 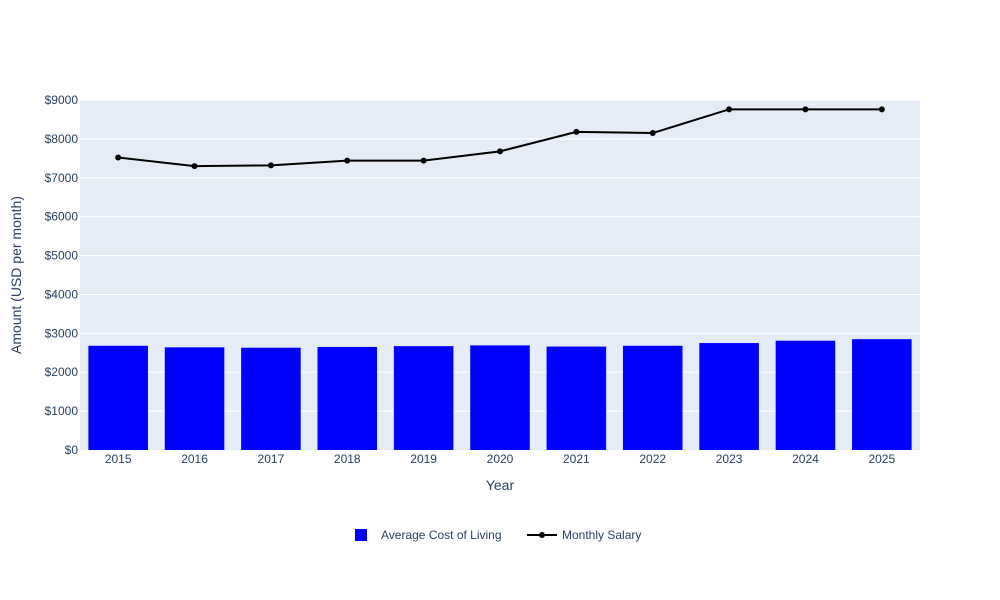 I want to click on x-tick-label: 2022, so click(x=652, y=459).